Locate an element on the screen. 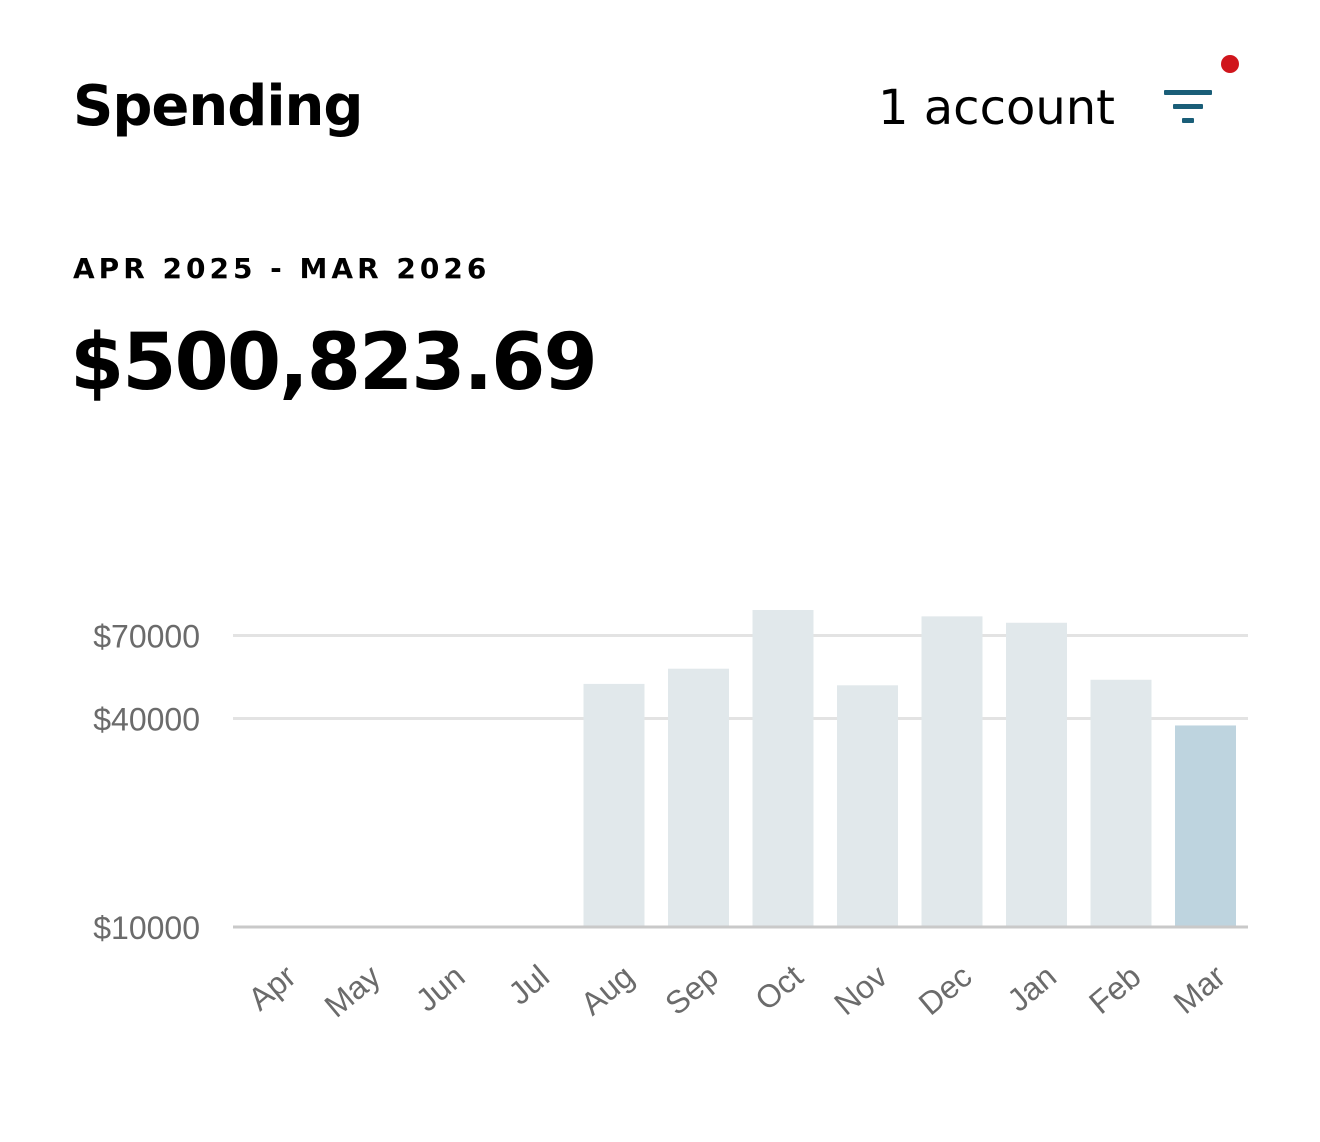  bar-nov is located at coordinates (867, 806).